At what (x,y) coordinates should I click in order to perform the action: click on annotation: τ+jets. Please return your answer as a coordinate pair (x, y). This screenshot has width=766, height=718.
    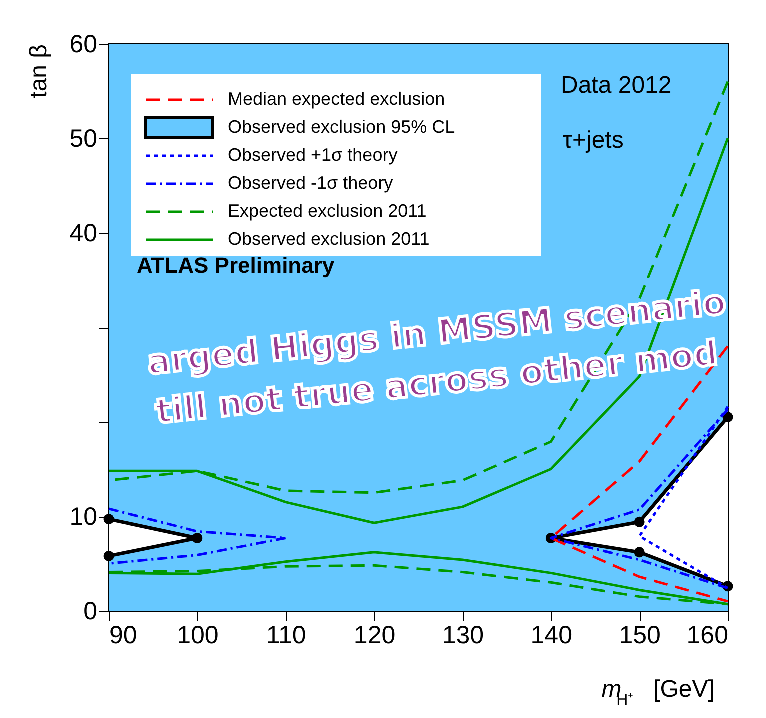
    Looking at the image, I should click on (593, 140).